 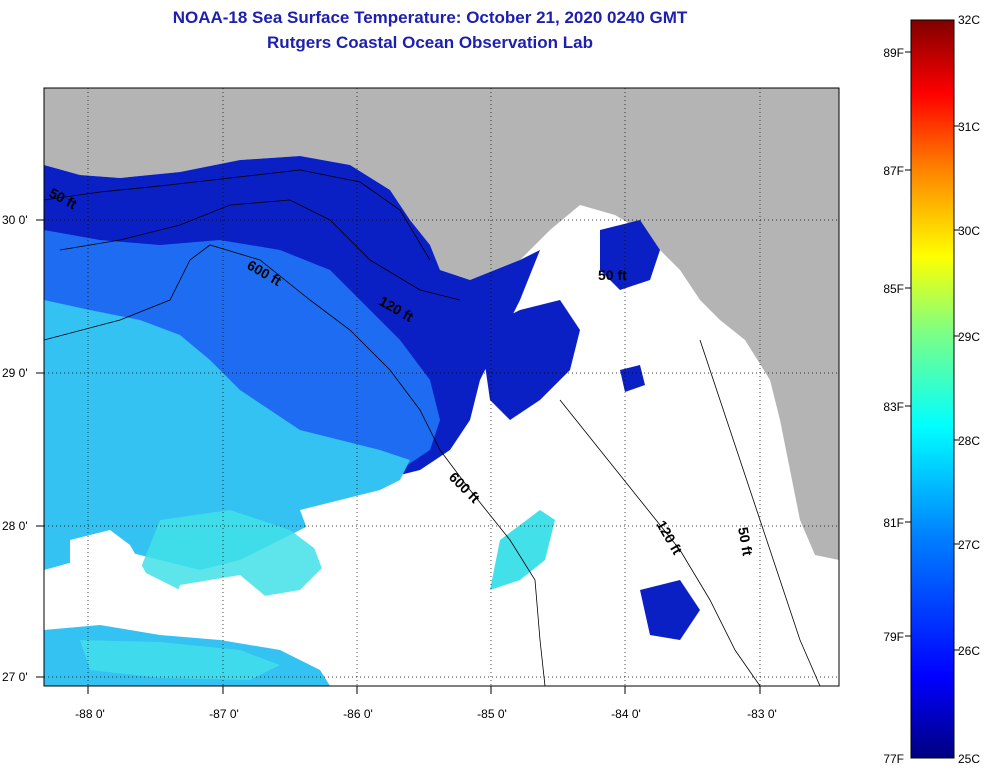 What do you see at coordinates (893, 407) in the screenshot?
I see `colorbar-fahrenheit-label: 83F` at bounding box center [893, 407].